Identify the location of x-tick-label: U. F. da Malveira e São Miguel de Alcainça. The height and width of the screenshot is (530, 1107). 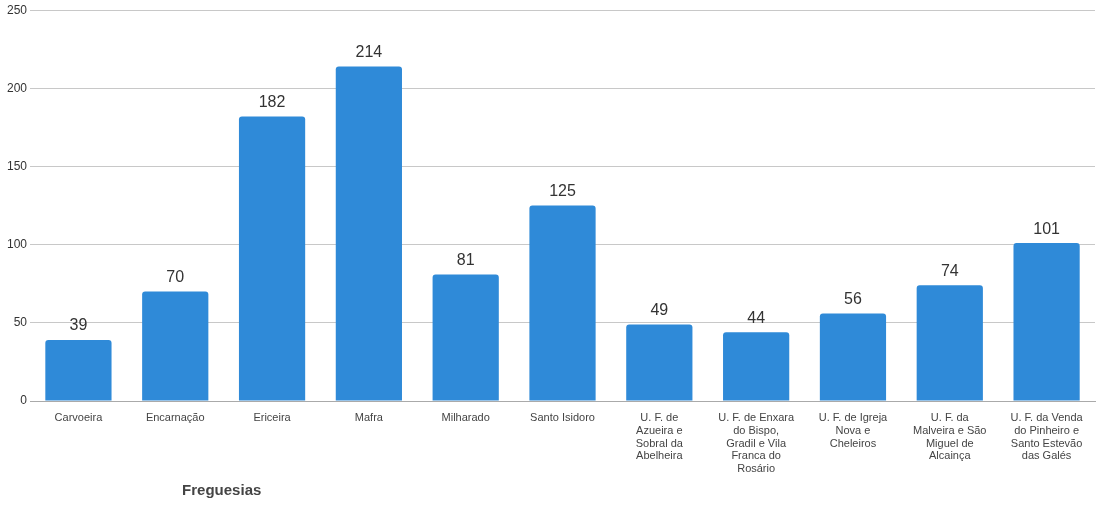
(950, 436).